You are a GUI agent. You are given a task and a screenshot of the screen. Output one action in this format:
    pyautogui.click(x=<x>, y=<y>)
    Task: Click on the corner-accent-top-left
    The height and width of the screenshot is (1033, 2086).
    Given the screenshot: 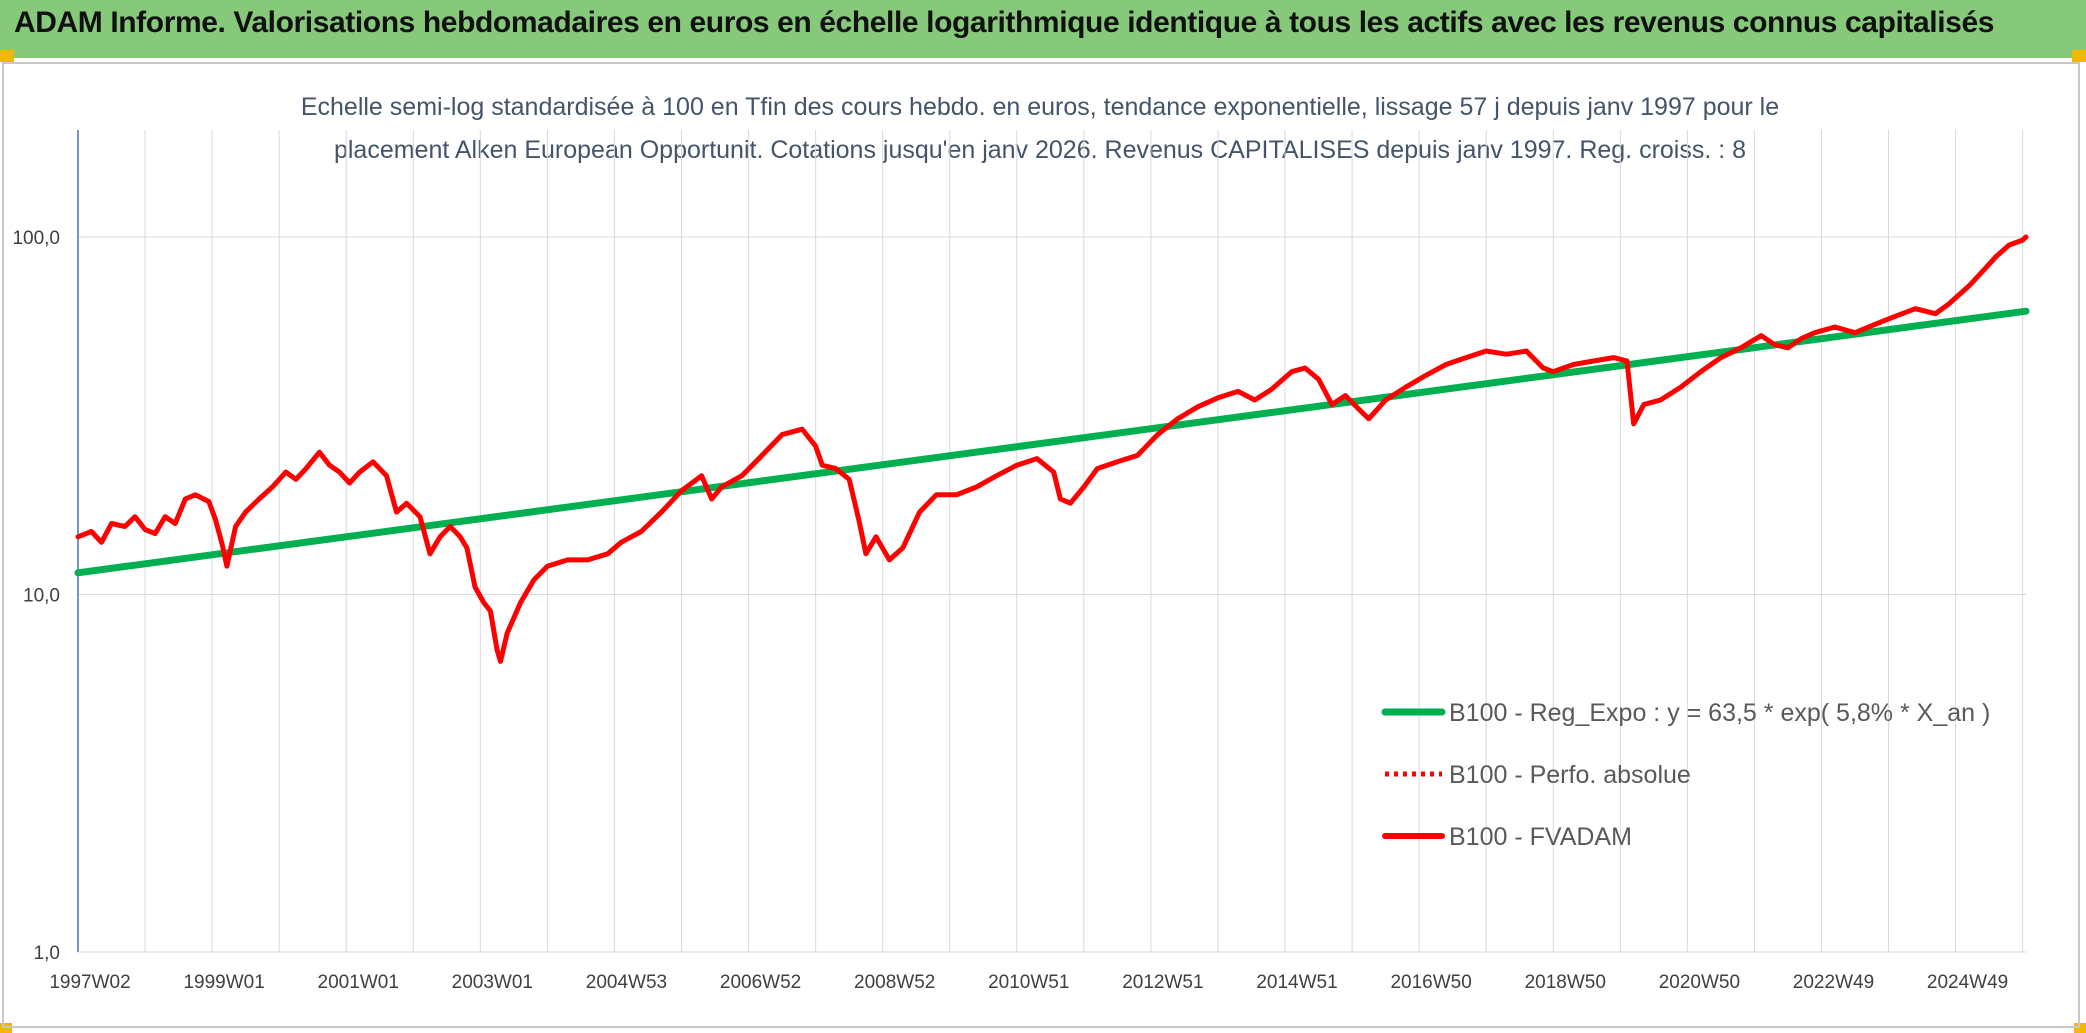 What is the action you would take?
    pyautogui.click(x=7, y=56)
    